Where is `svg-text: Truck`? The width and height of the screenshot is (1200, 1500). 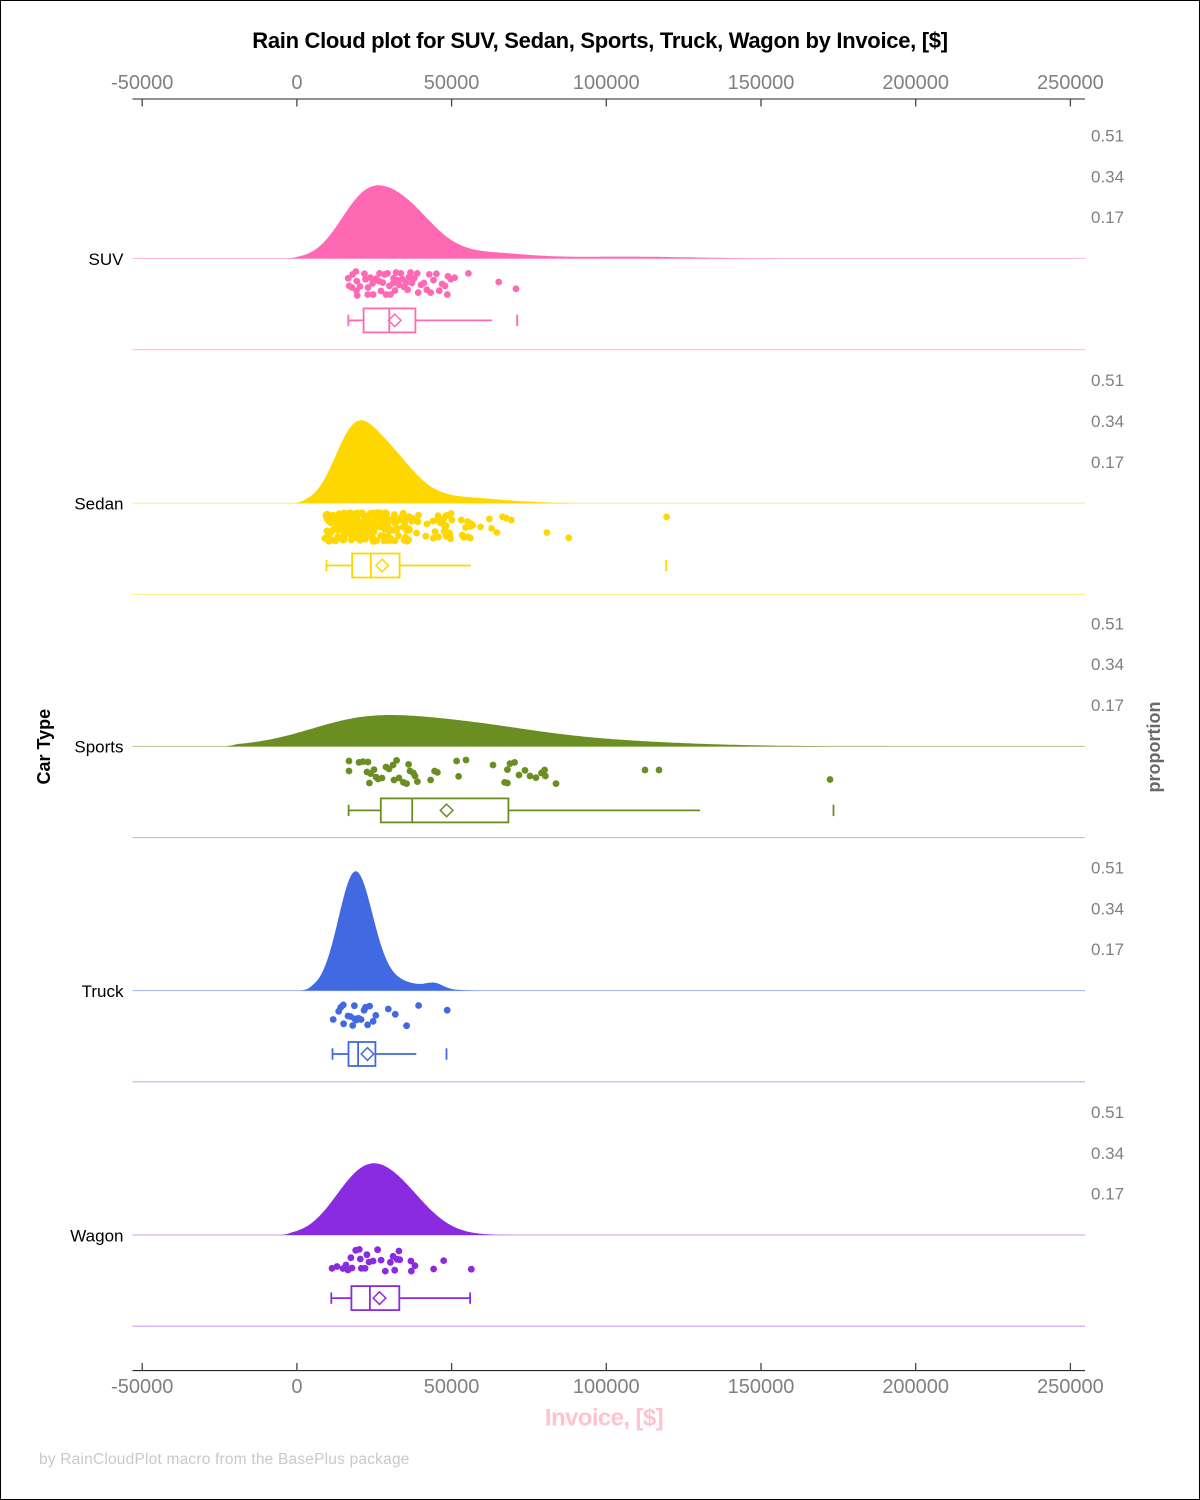
svg-text: Truck is located at coordinates (103, 991).